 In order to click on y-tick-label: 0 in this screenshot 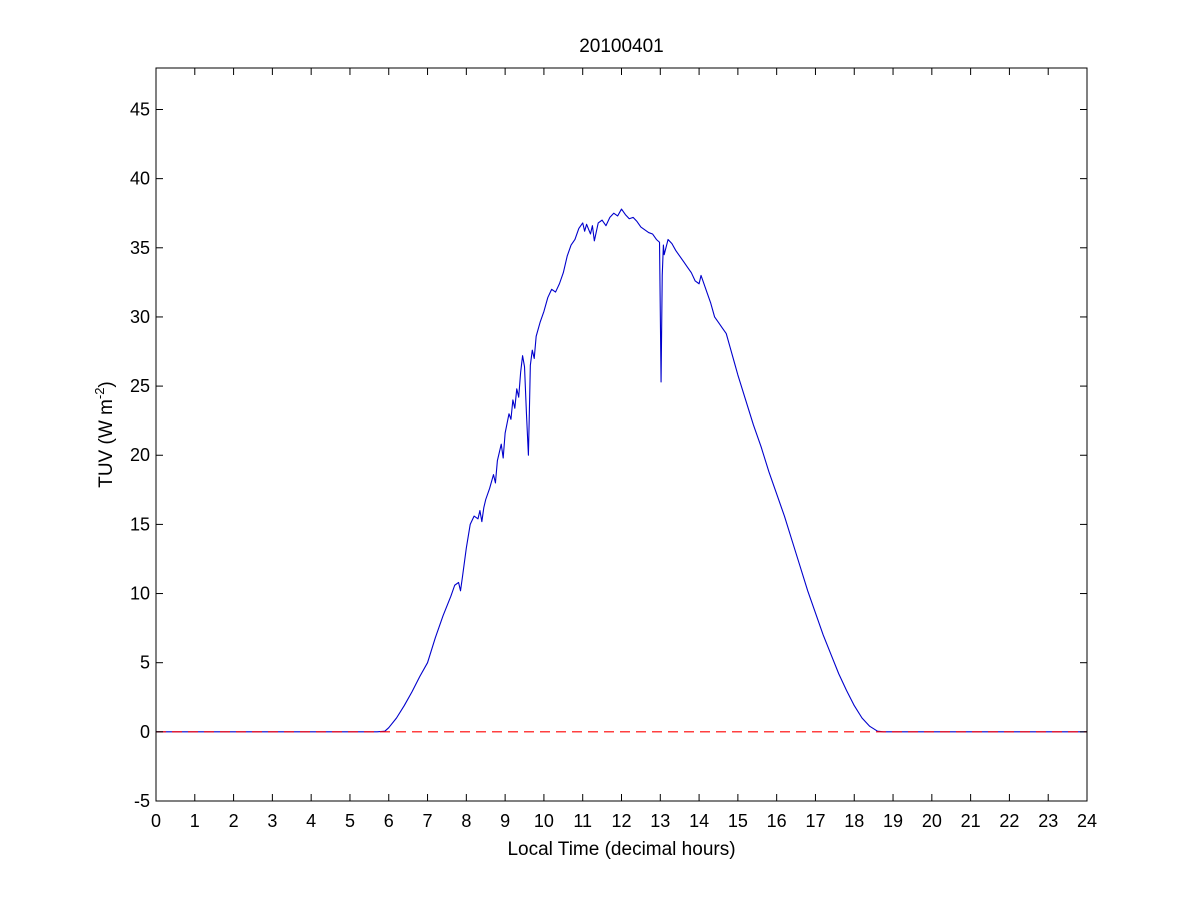, I will do `click(145, 732)`.